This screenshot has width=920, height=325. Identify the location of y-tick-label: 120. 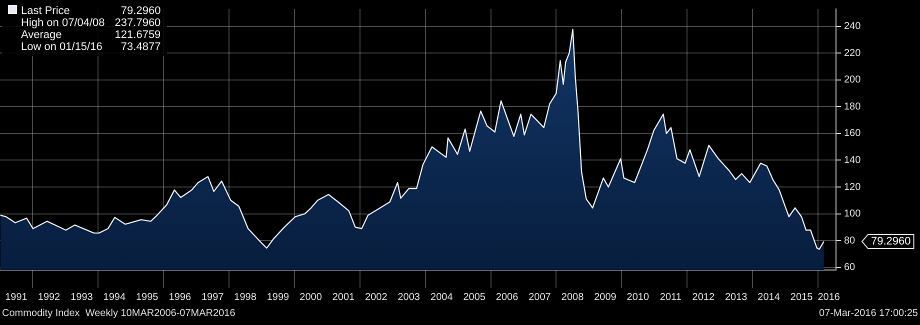
(853, 187).